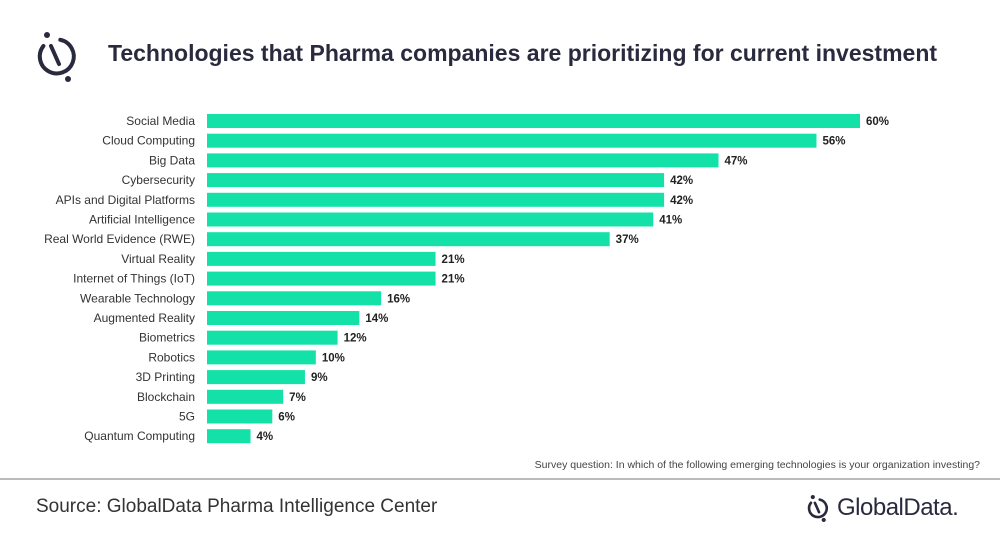 The height and width of the screenshot is (536, 1000). I want to click on brand-name: GlobalData., so click(898, 507).